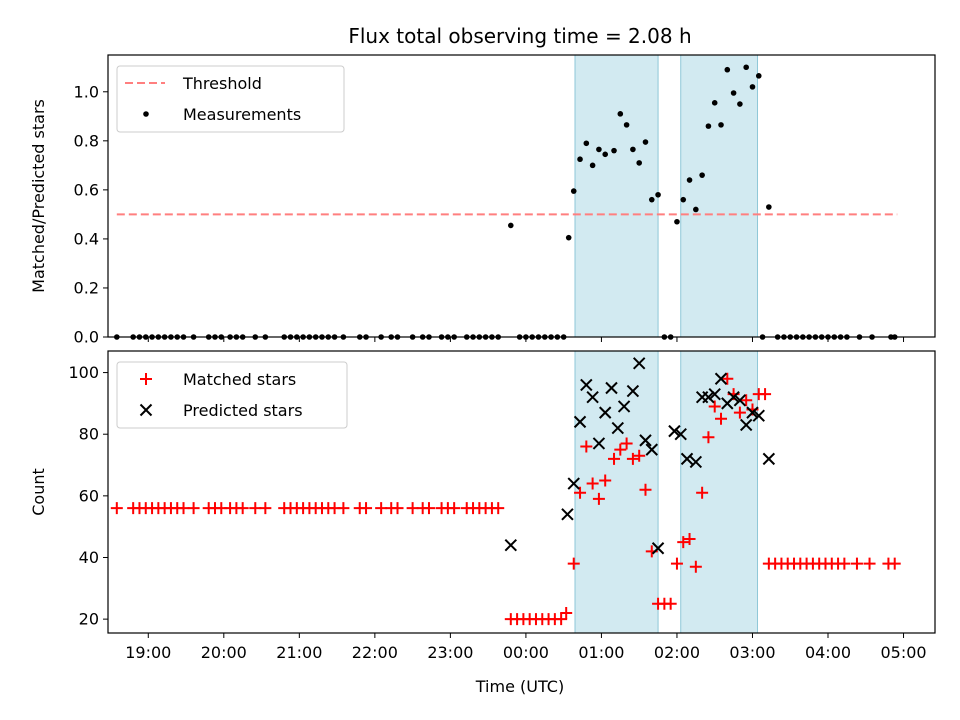  What do you see at coordinates (86, 287) in the screenshot?
I see `y-tick-label: 0.2` at bounding box center [86, 287].